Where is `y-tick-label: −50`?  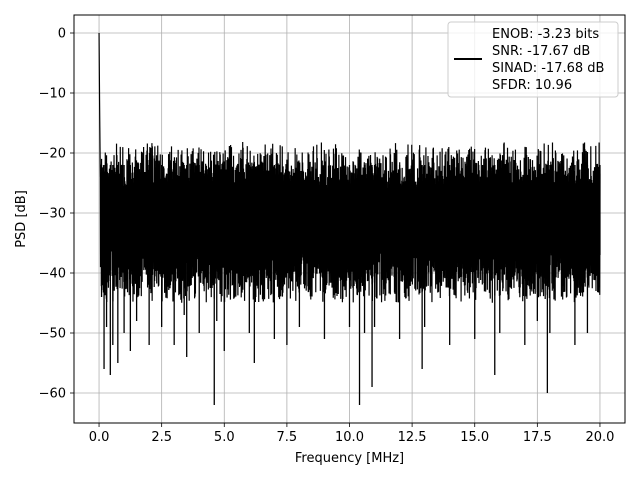
y-tick-label: −50 is located at coordinates (52, 334).